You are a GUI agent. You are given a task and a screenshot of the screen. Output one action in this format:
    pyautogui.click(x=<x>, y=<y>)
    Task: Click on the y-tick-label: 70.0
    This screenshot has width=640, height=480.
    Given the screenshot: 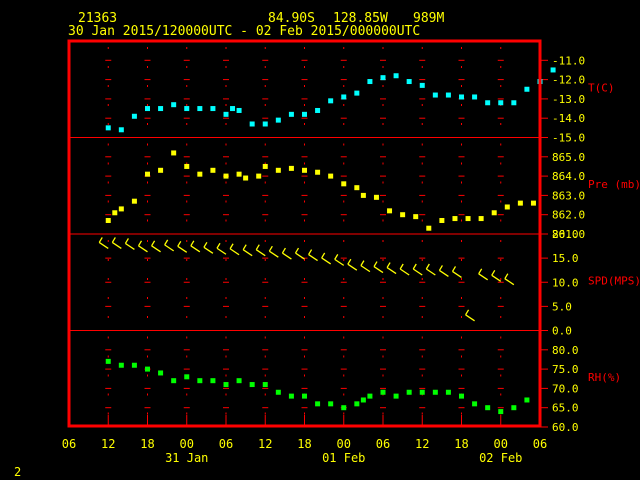 What is the action you would take?
    pyautogui.click(x=565, y=388)
    